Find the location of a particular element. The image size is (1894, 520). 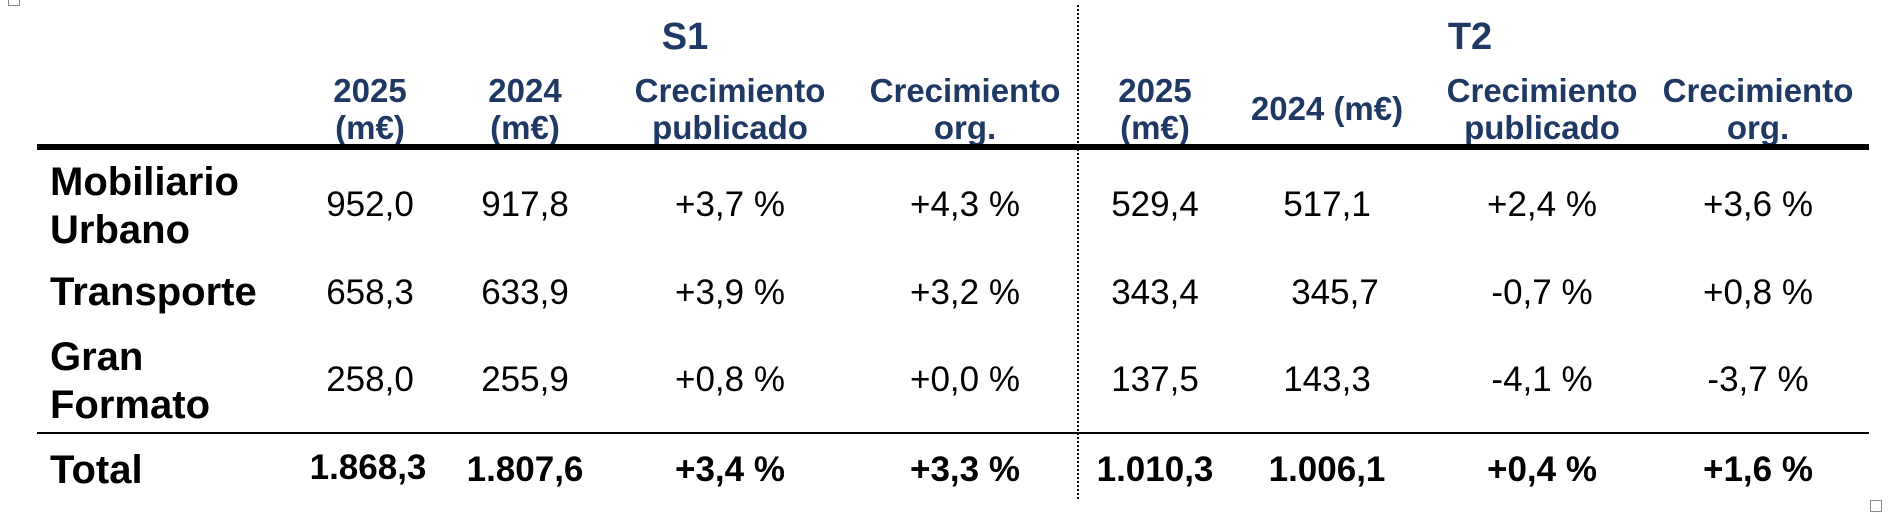

table-cell: 258,0 is located at coordinates (370, 379).